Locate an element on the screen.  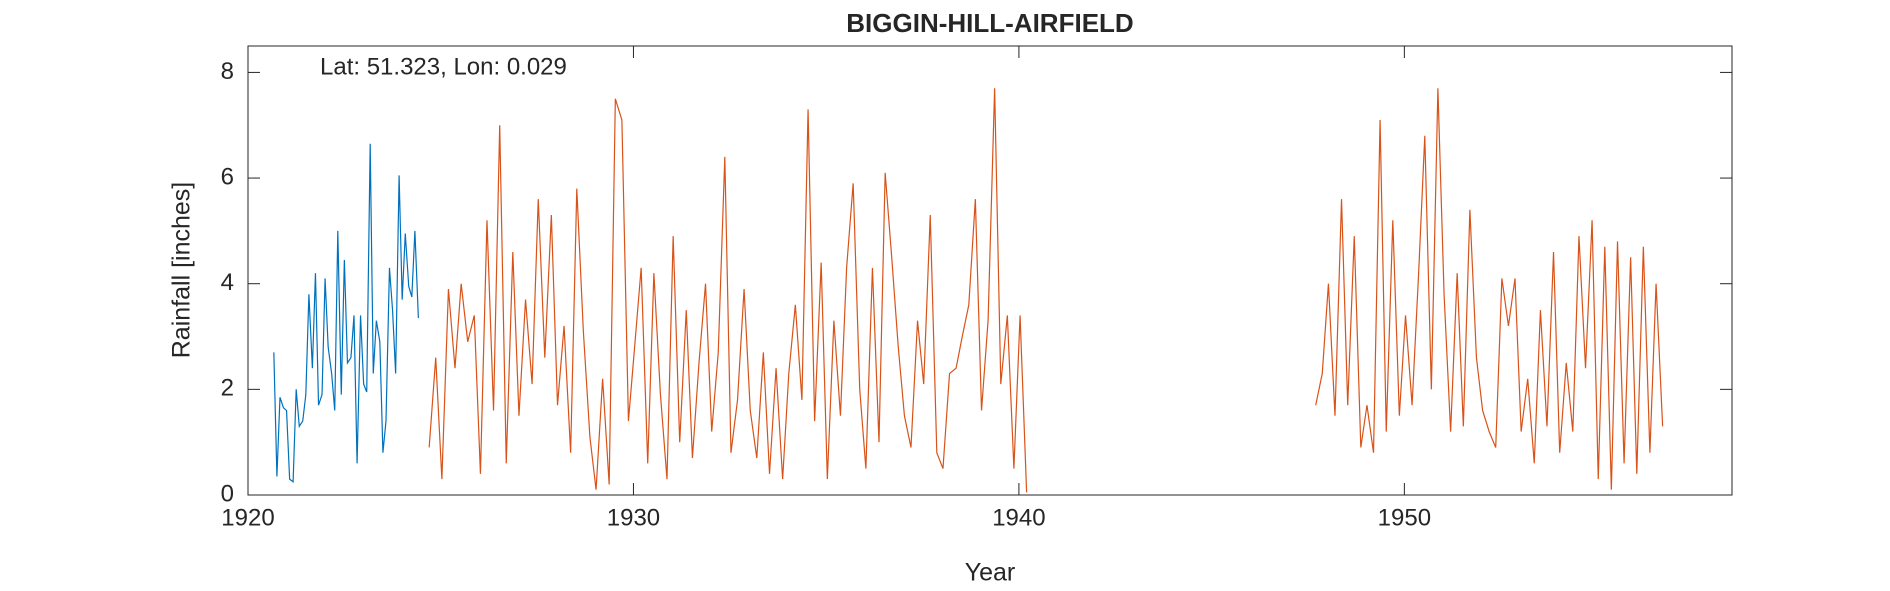
x-tick-label: 1930 is located at coordinates (633, 517).